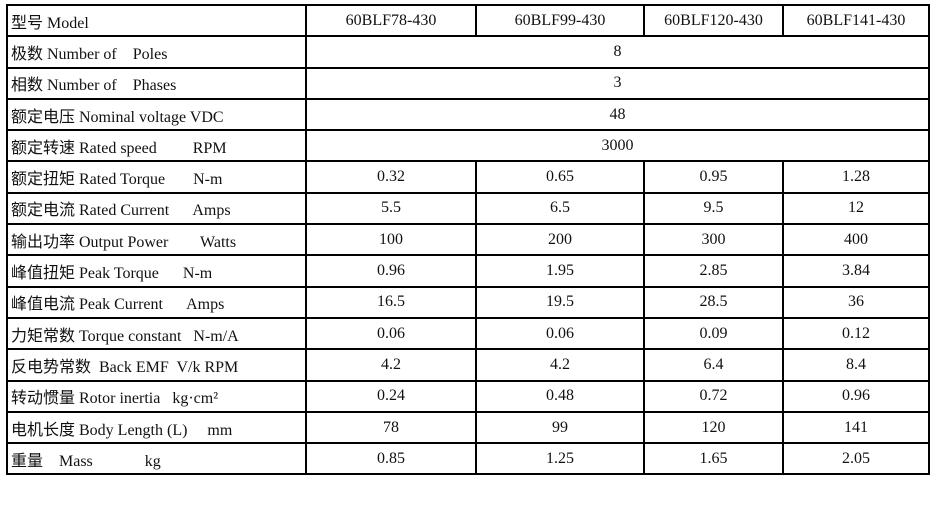 The width and height of the screenshot is (939, 512). Describe the element at coordinates (156, 114) in the screenshot. I see `row-label: 额定电压 Nominal voltage VDC` at that location.